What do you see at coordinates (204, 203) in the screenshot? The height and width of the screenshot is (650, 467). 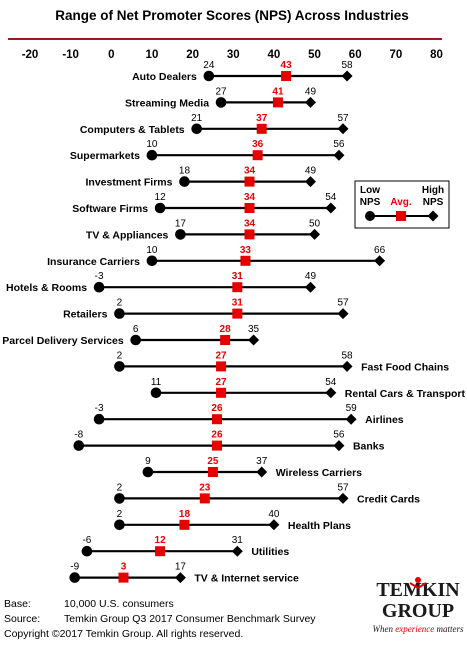 I see `industry-row: 12 34 54 Software Firms` at bounding box center [204, 203].